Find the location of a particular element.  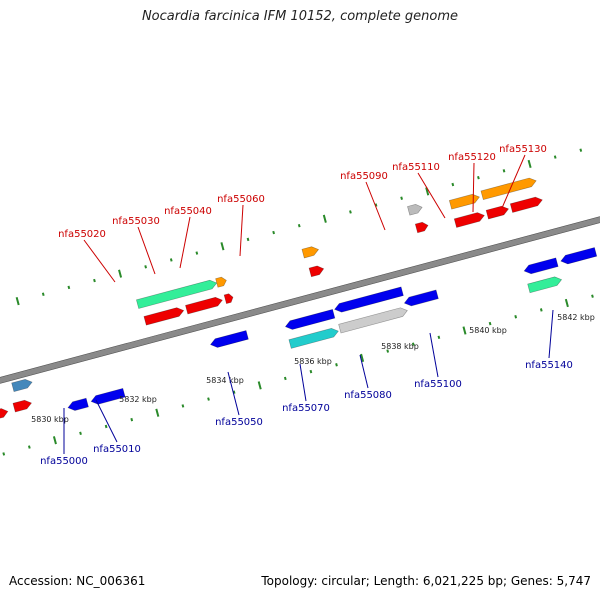

scale-label: 5836 kbp is located at coordinates (313, 361).